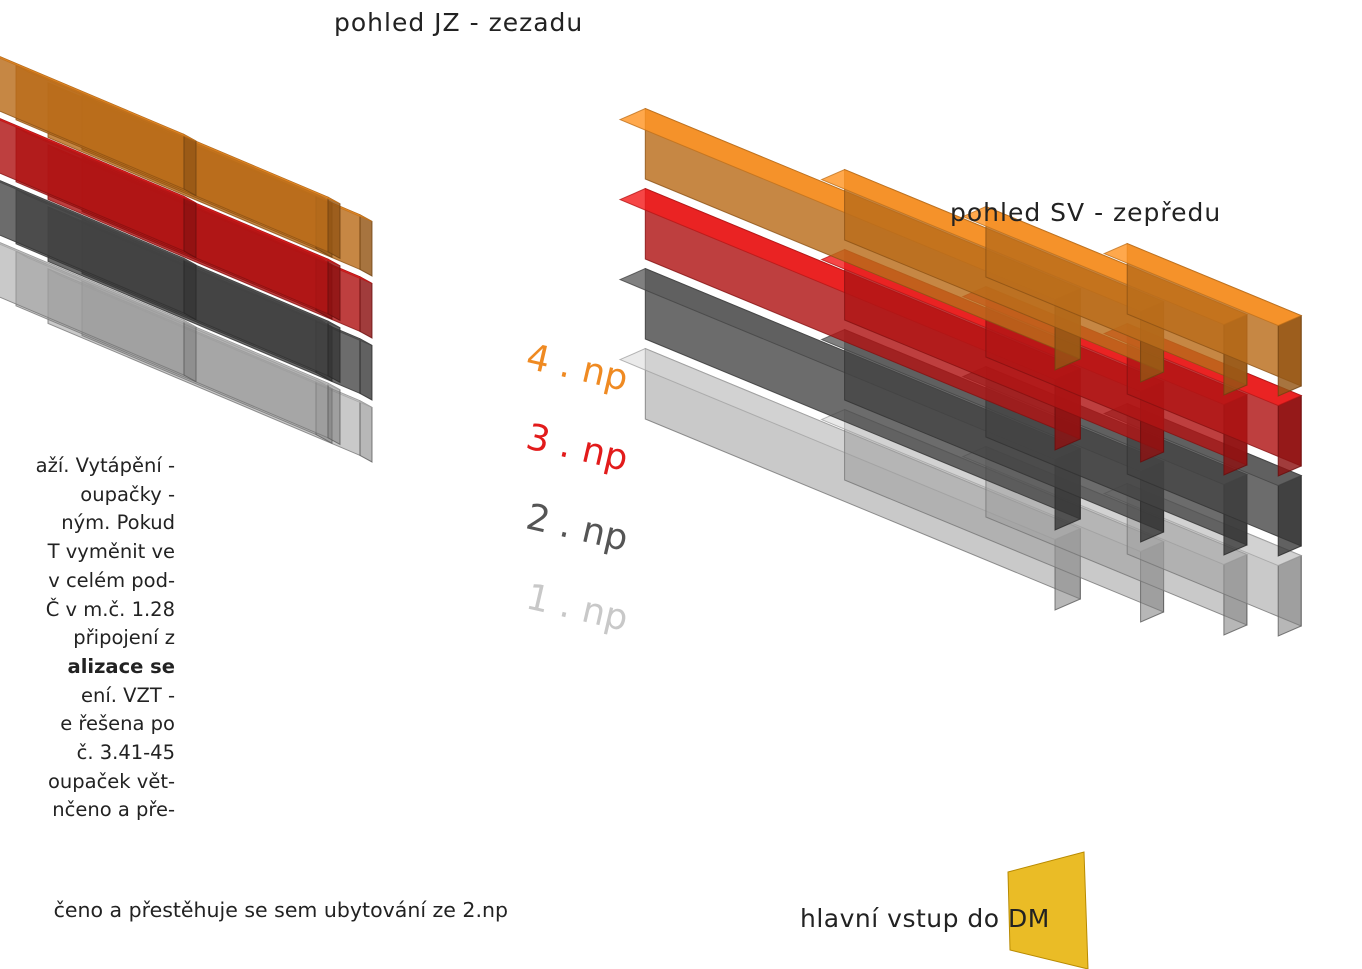 The height and width of the screenshot is (969, 1362). Describe the element at coordinates (125, 752) in the screenshot. I see `description-line: č. 3.41-45` at that location.